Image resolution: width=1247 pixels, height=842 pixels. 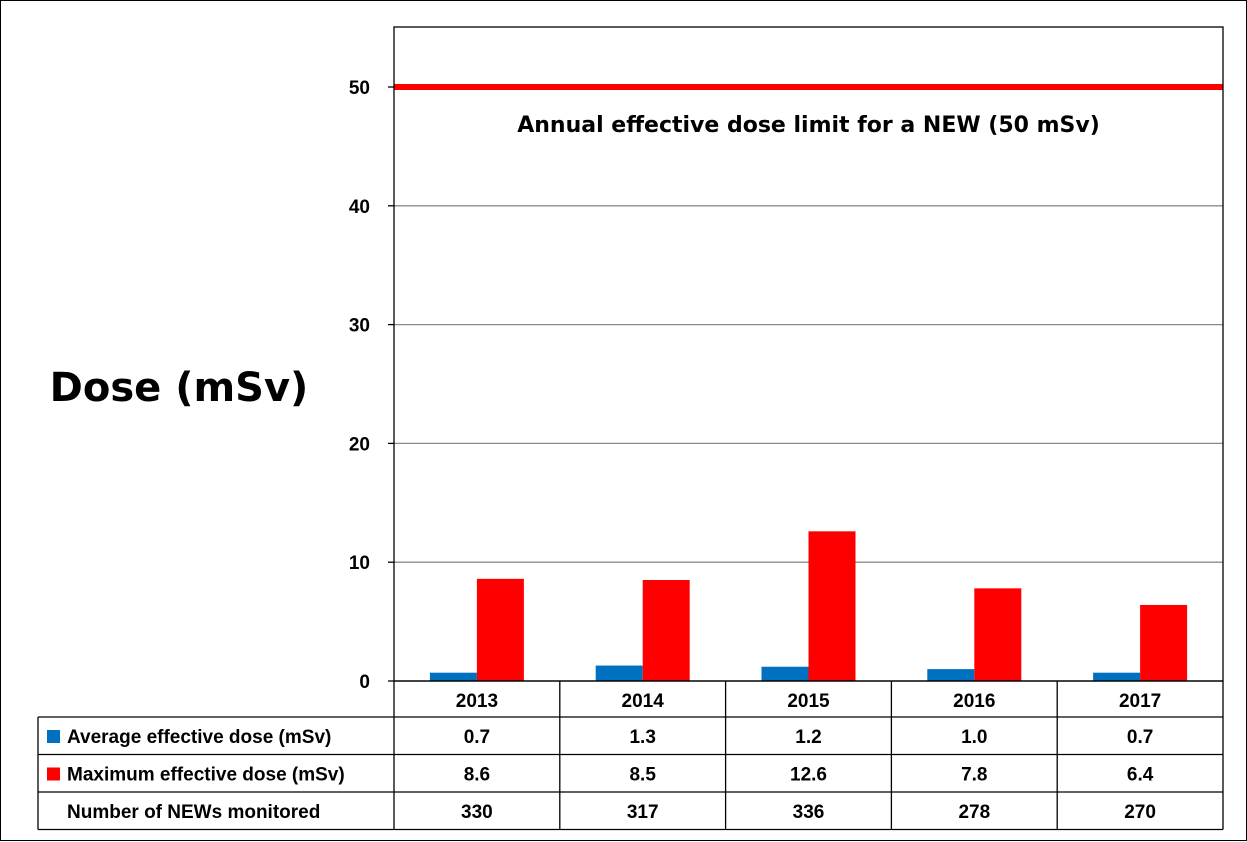 What do you see at coordinates (359, 563) in the screenshot?
I see `y-tick-label: 10` at bounding box center [359, 563].